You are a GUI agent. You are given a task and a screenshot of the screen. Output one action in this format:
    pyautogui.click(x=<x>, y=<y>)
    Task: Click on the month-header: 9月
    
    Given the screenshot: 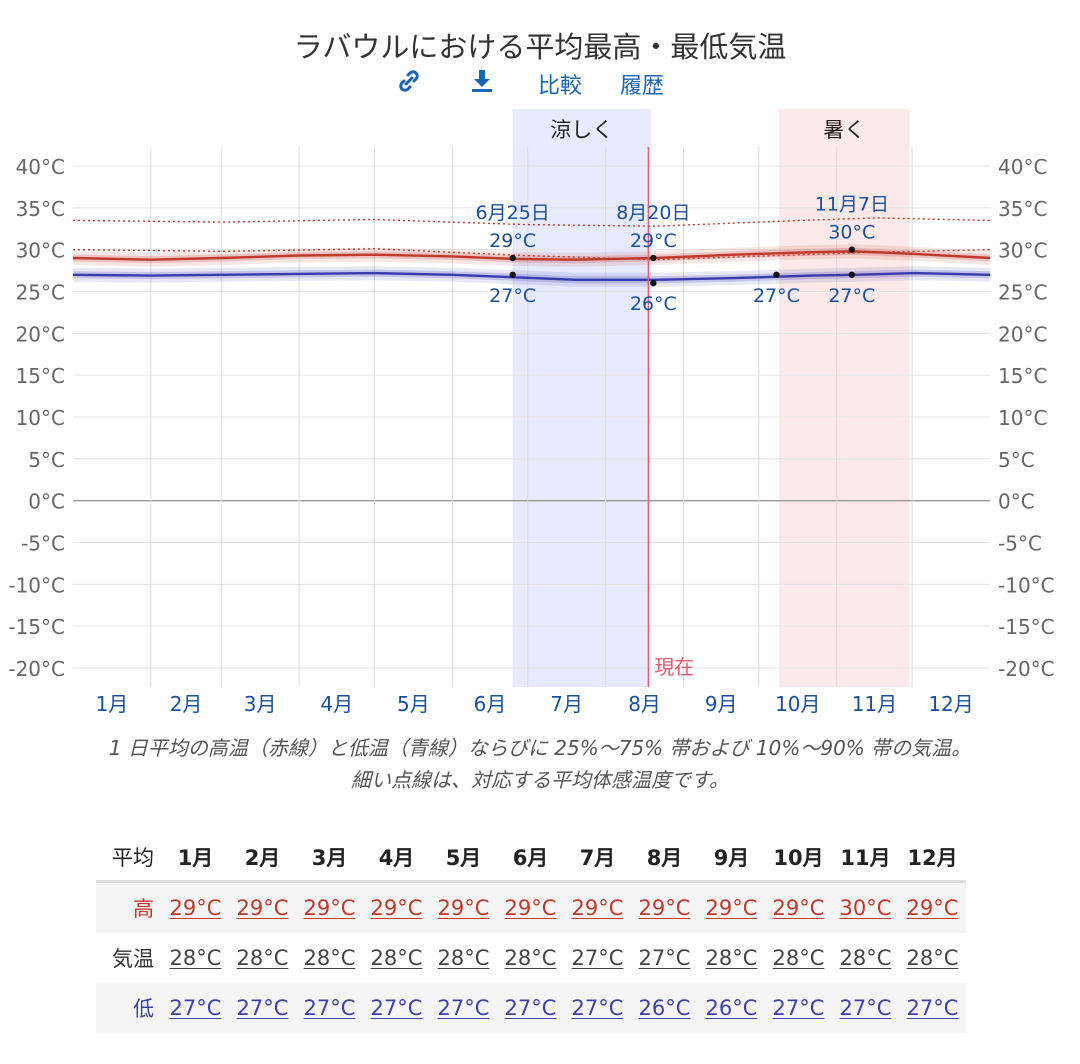 What is the action you would take?
    pyautogui.click(x=731, y=858)
    